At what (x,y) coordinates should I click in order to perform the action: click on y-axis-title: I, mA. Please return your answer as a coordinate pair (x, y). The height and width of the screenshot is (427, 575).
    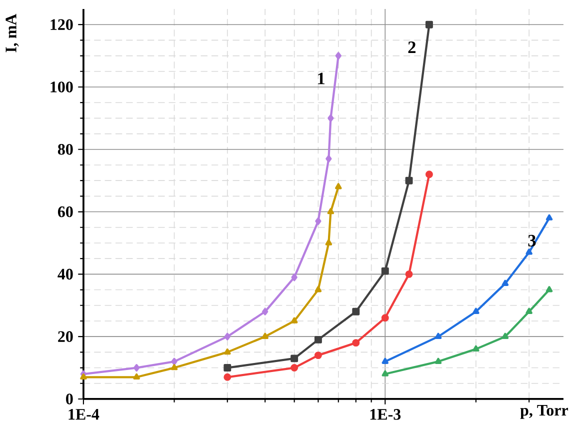
    Looking at the image, I should click on (12, 33).